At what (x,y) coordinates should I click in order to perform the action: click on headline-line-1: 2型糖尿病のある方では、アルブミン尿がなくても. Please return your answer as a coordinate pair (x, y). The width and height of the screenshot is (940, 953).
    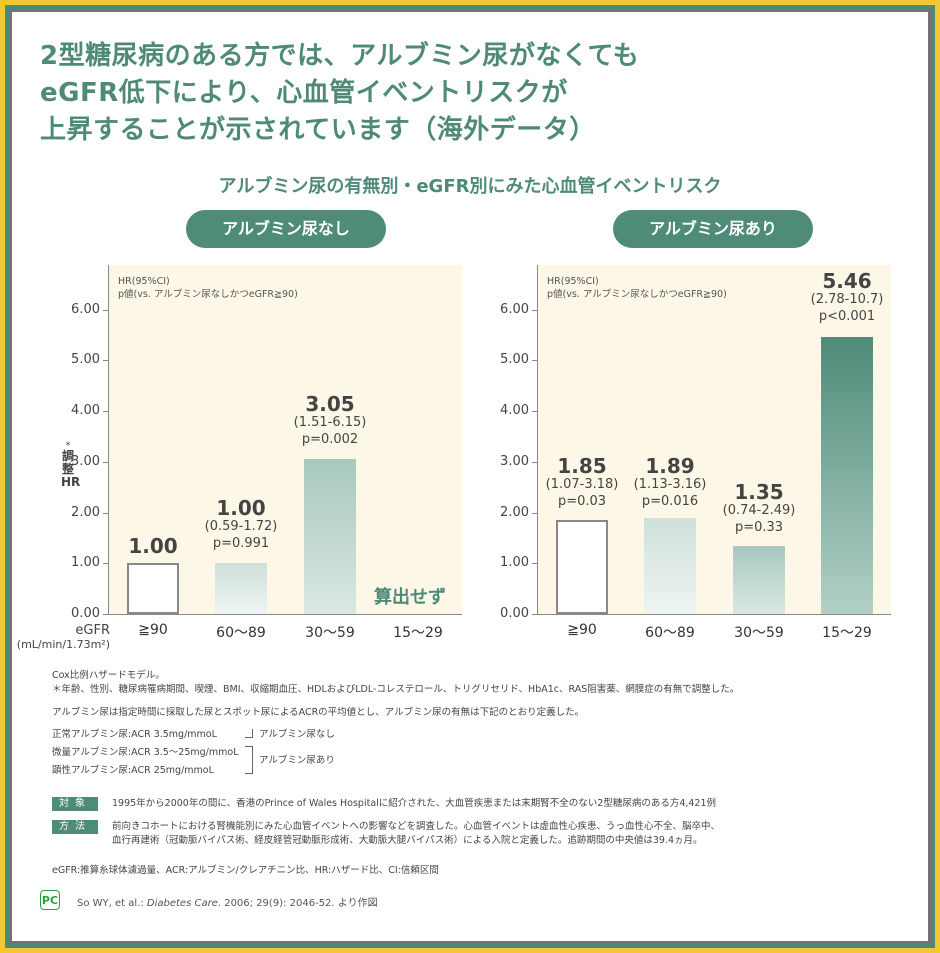
    Looking at the image, I should click on (340, 56).